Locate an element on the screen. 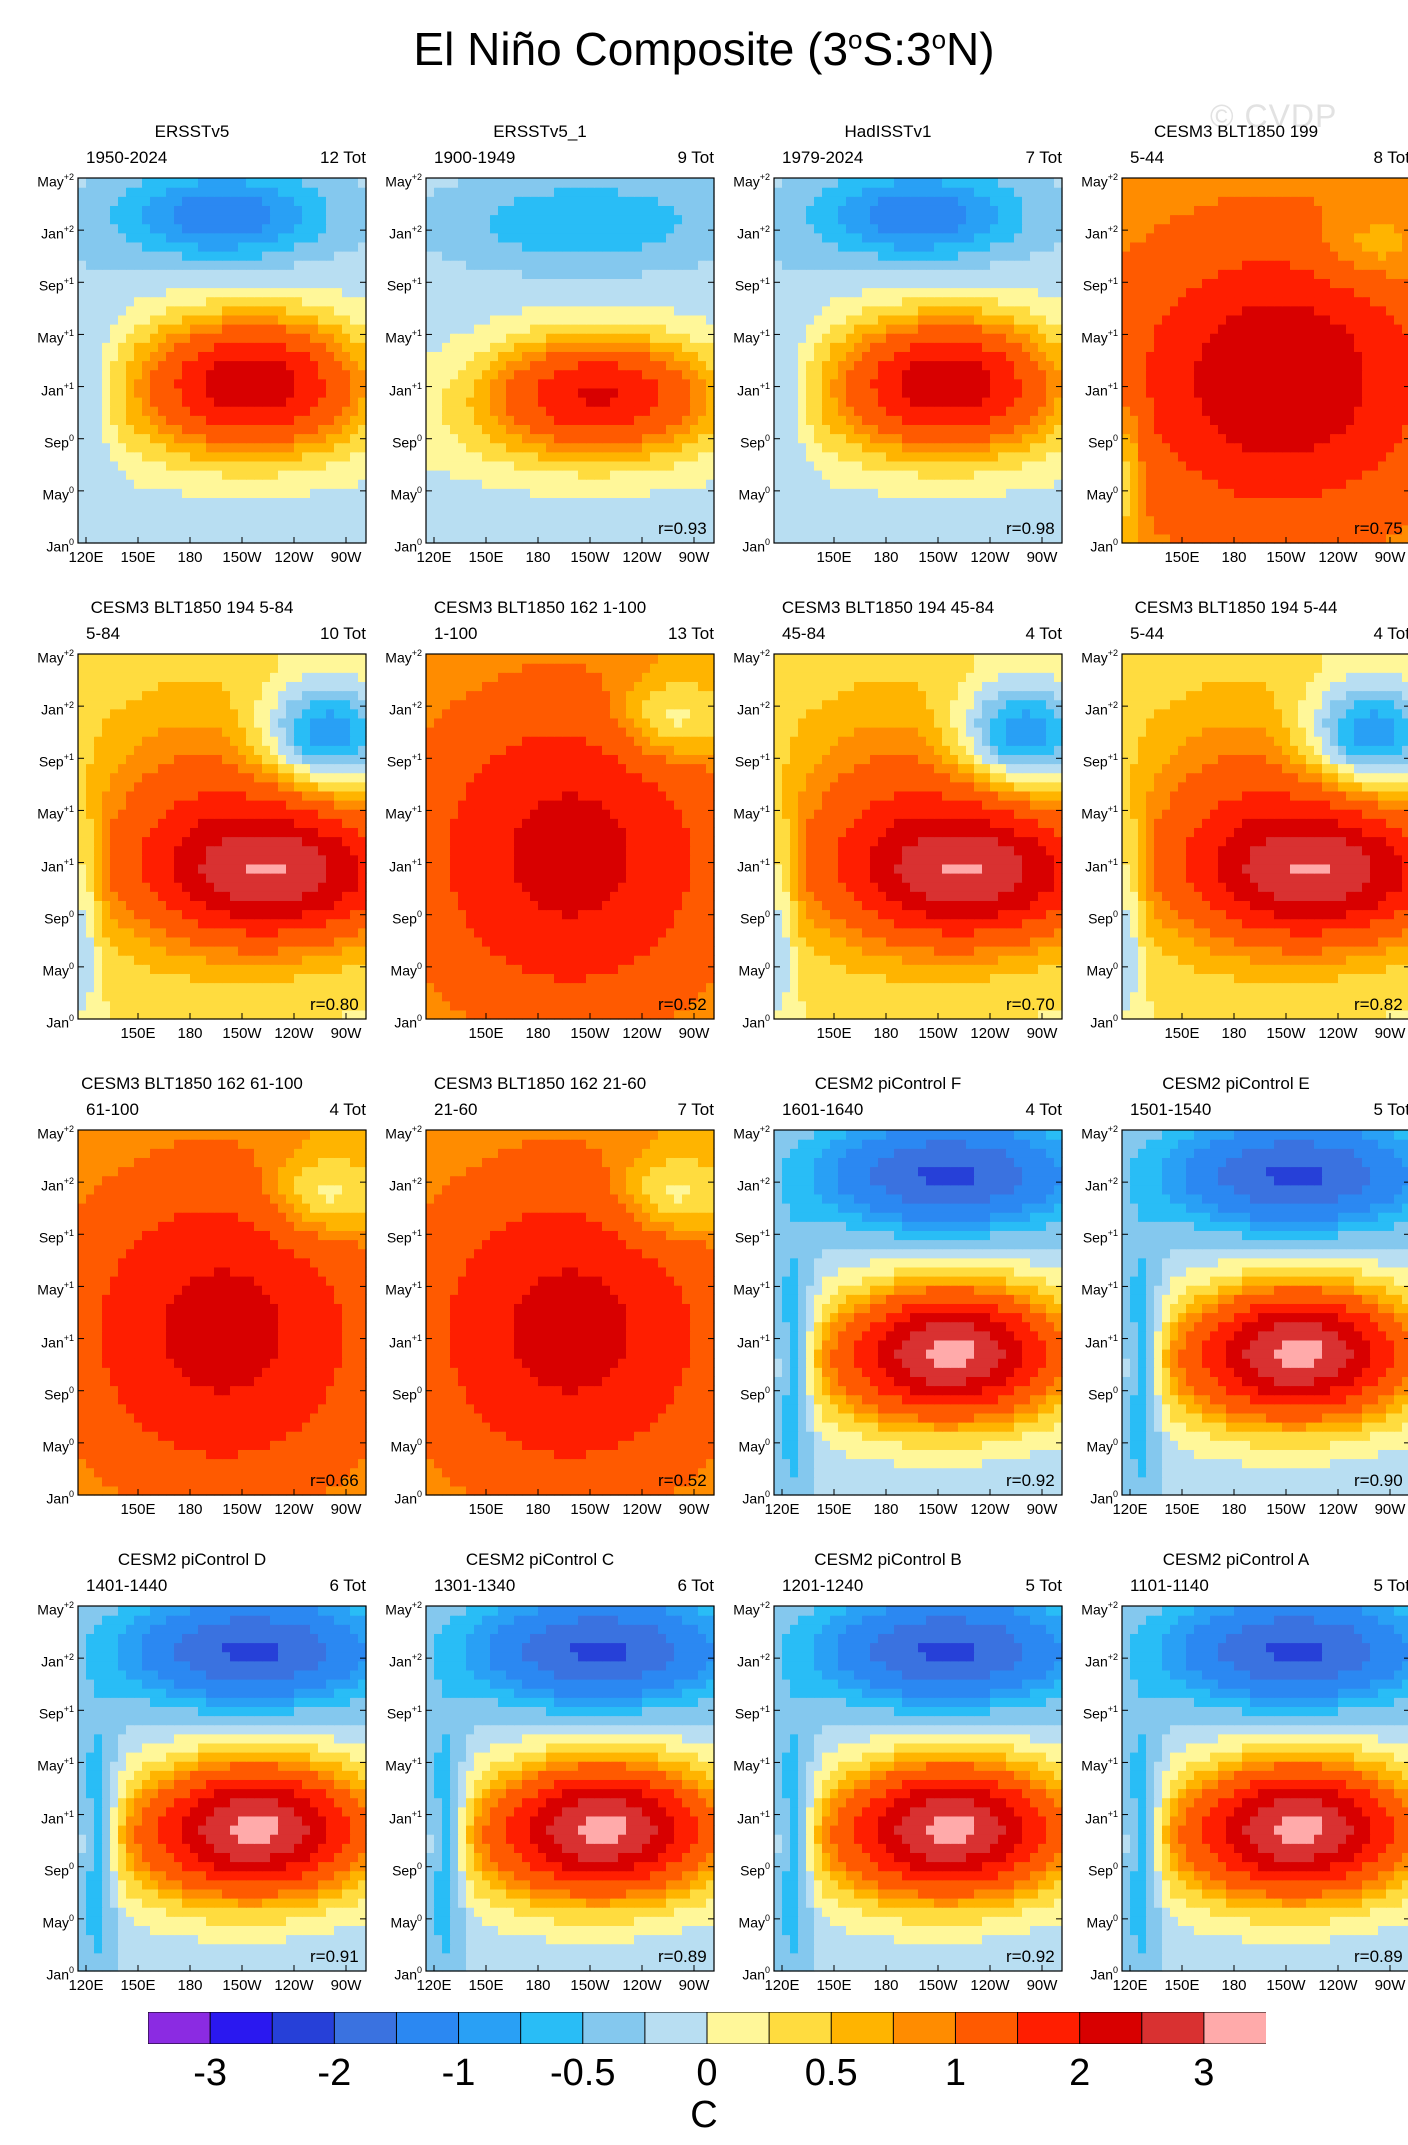 Image resolution: width=1408 pixels, height=2145 pixels. panel-title: CESM3 BLT1850 199 is located at coordinates (1235, 132).